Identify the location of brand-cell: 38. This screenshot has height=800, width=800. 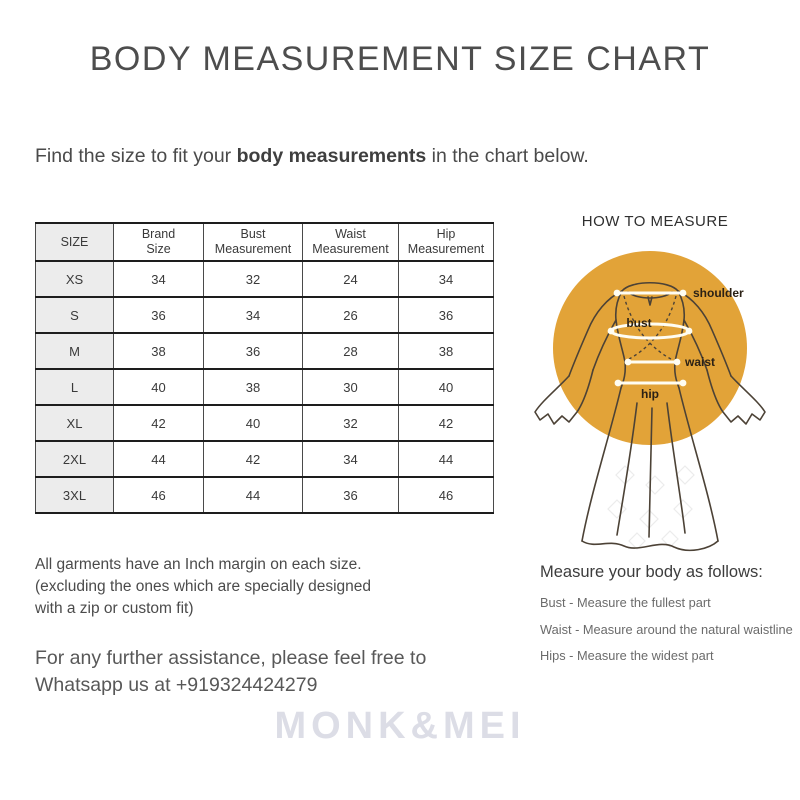
(158, 351).